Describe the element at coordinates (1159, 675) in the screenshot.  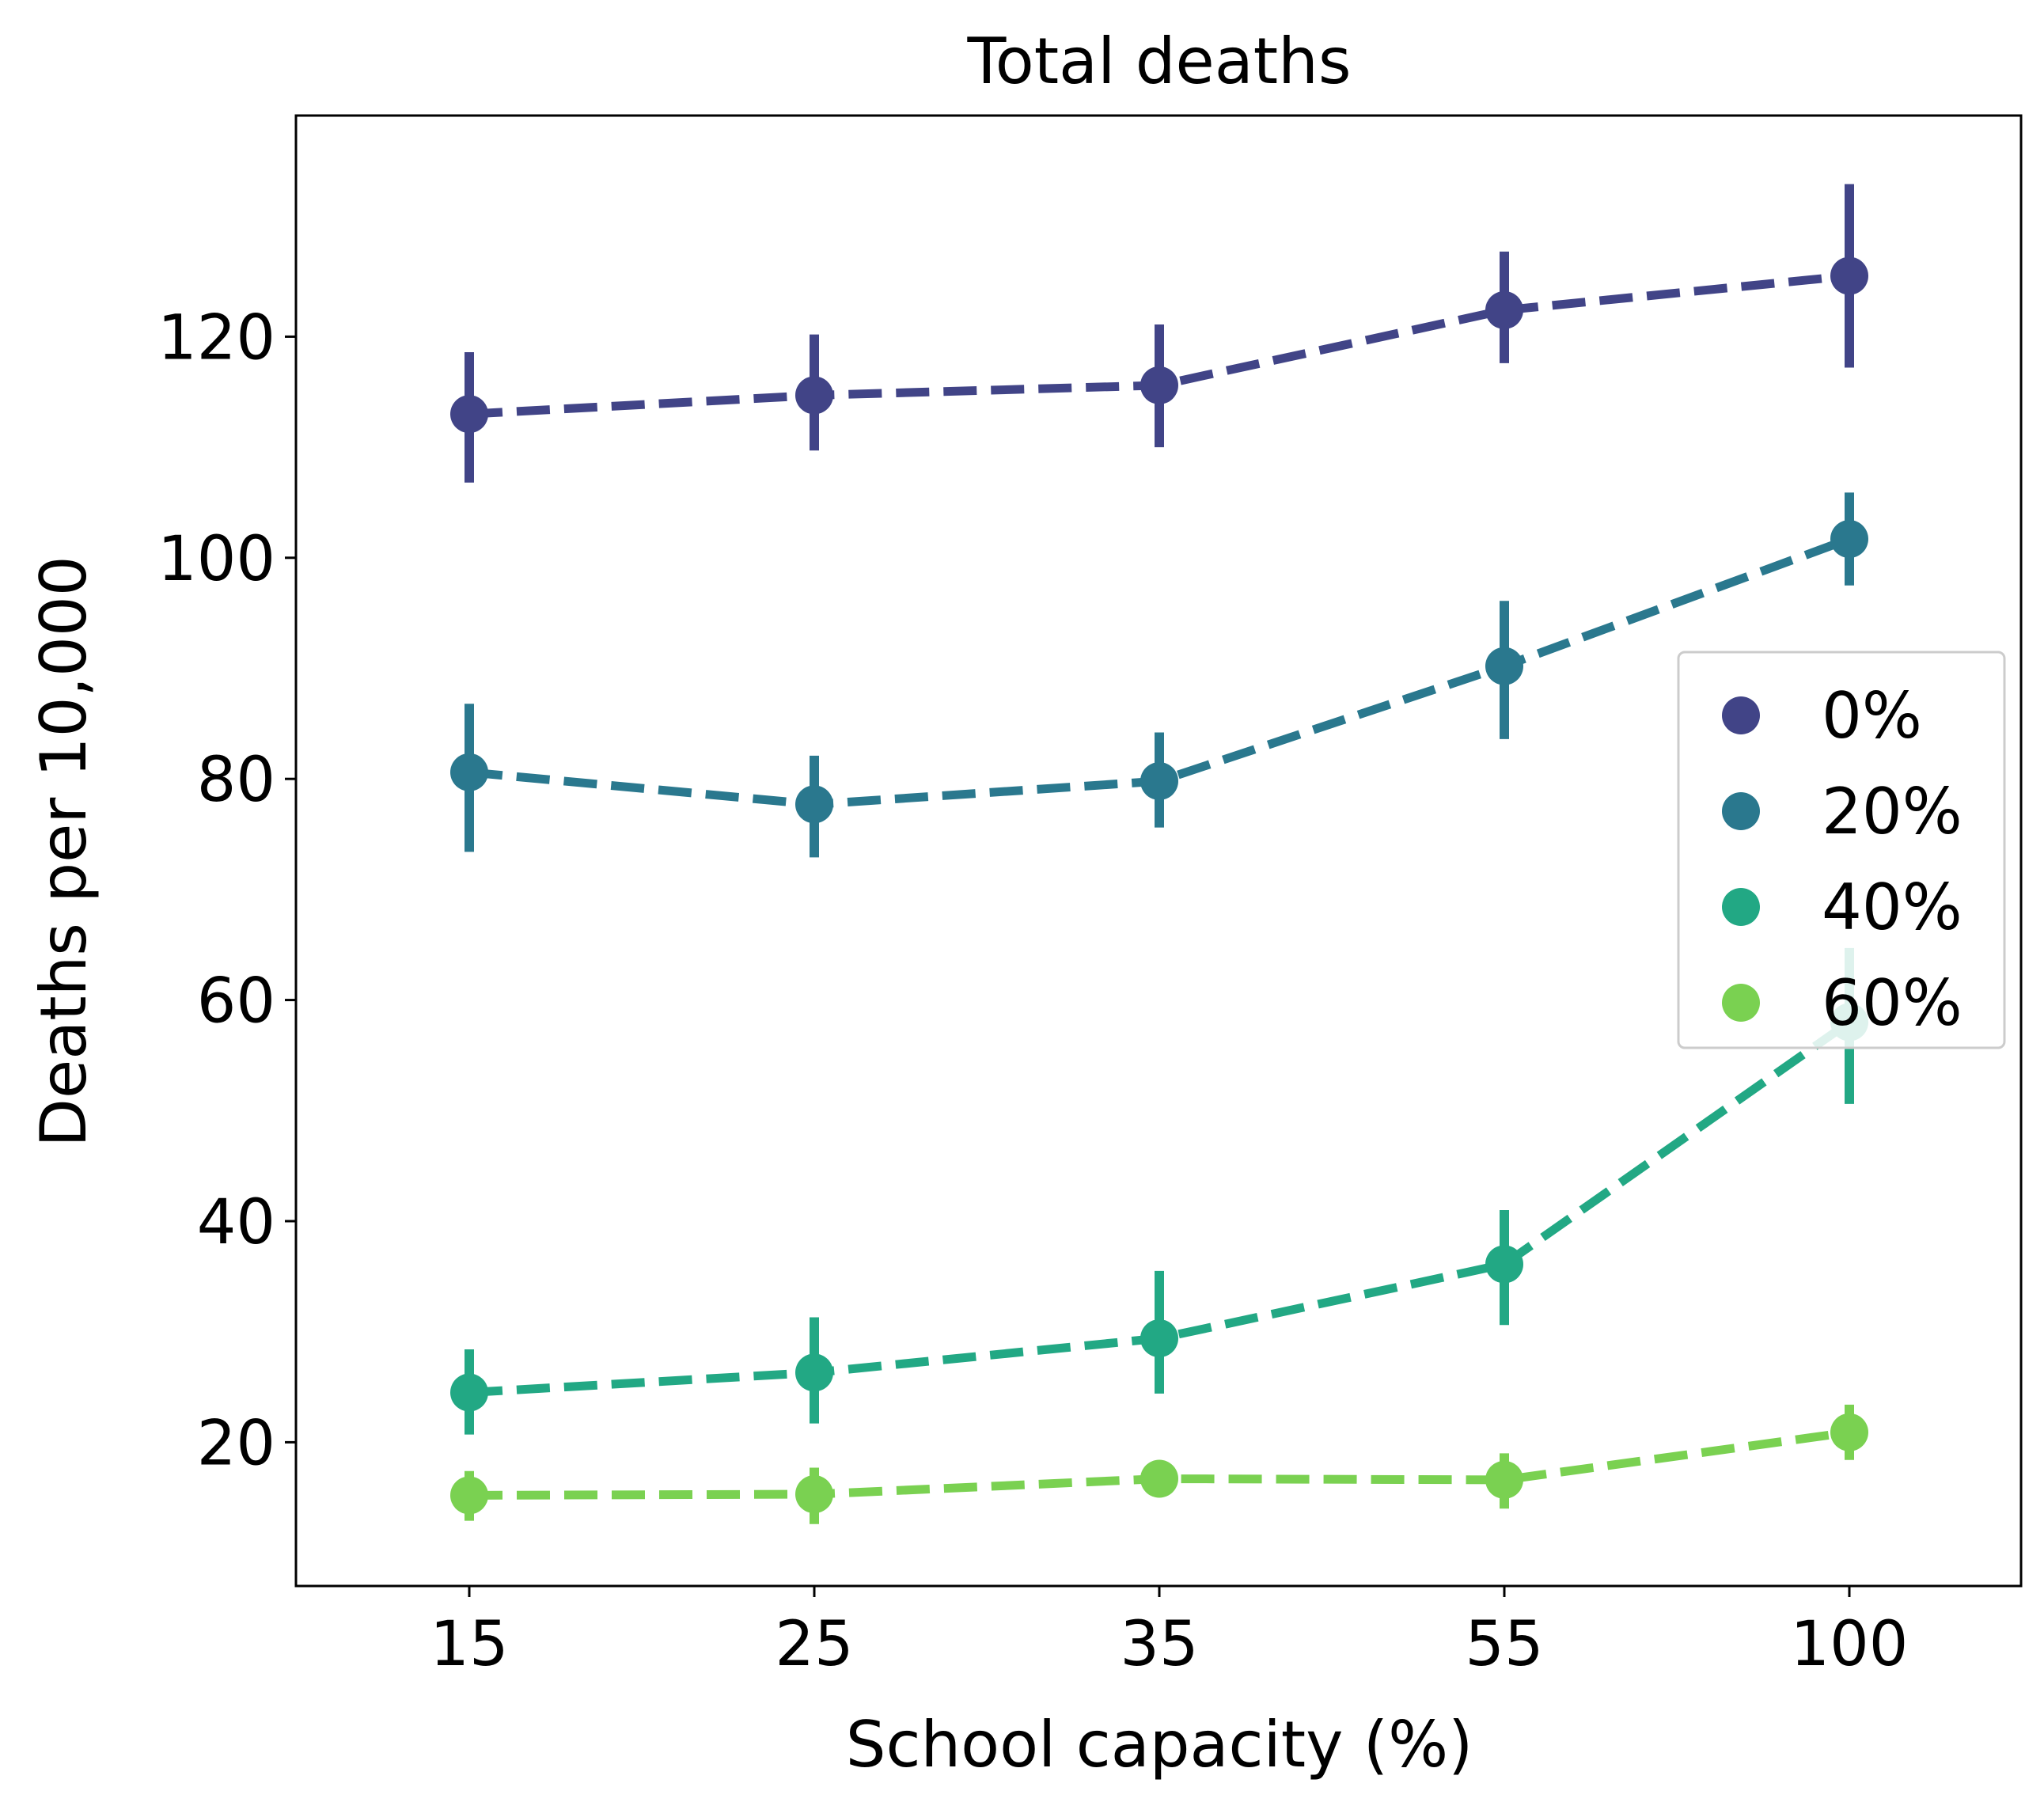
I see `series-20pct` at that location.